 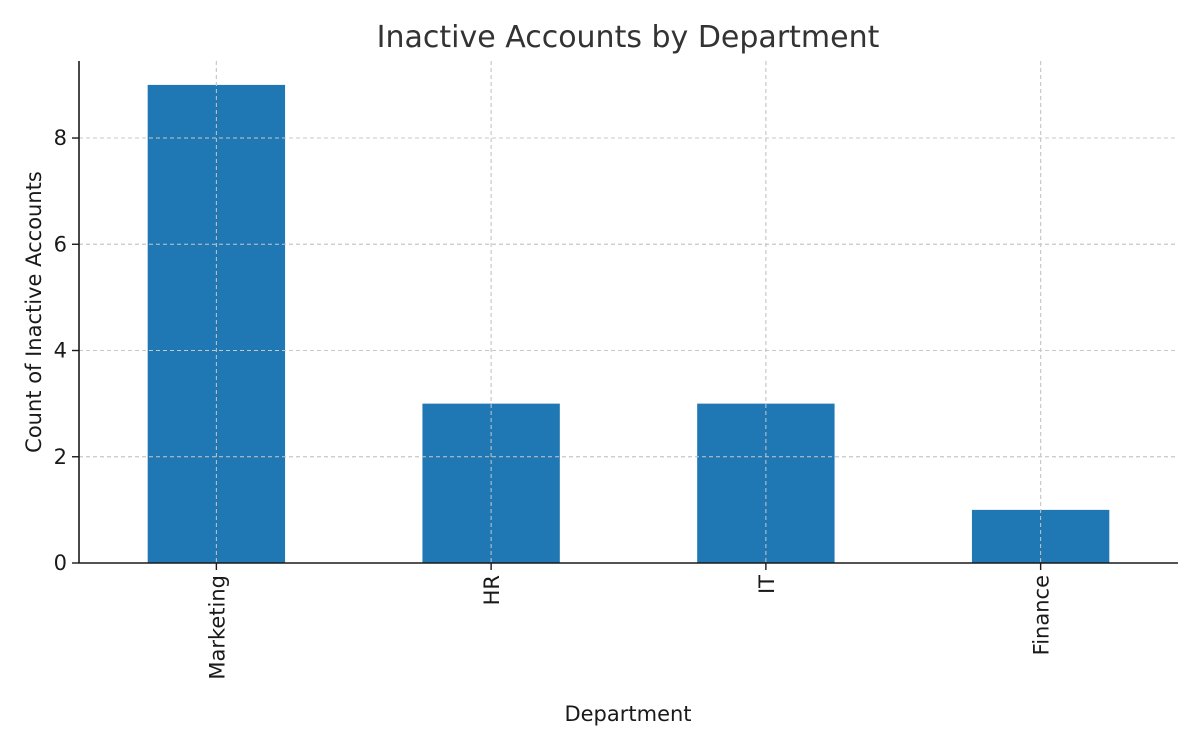 What do you see at coordinates (60, 138) in the screenshot?
I see `y-tick-label: 8` at bounding box center [60, 138].